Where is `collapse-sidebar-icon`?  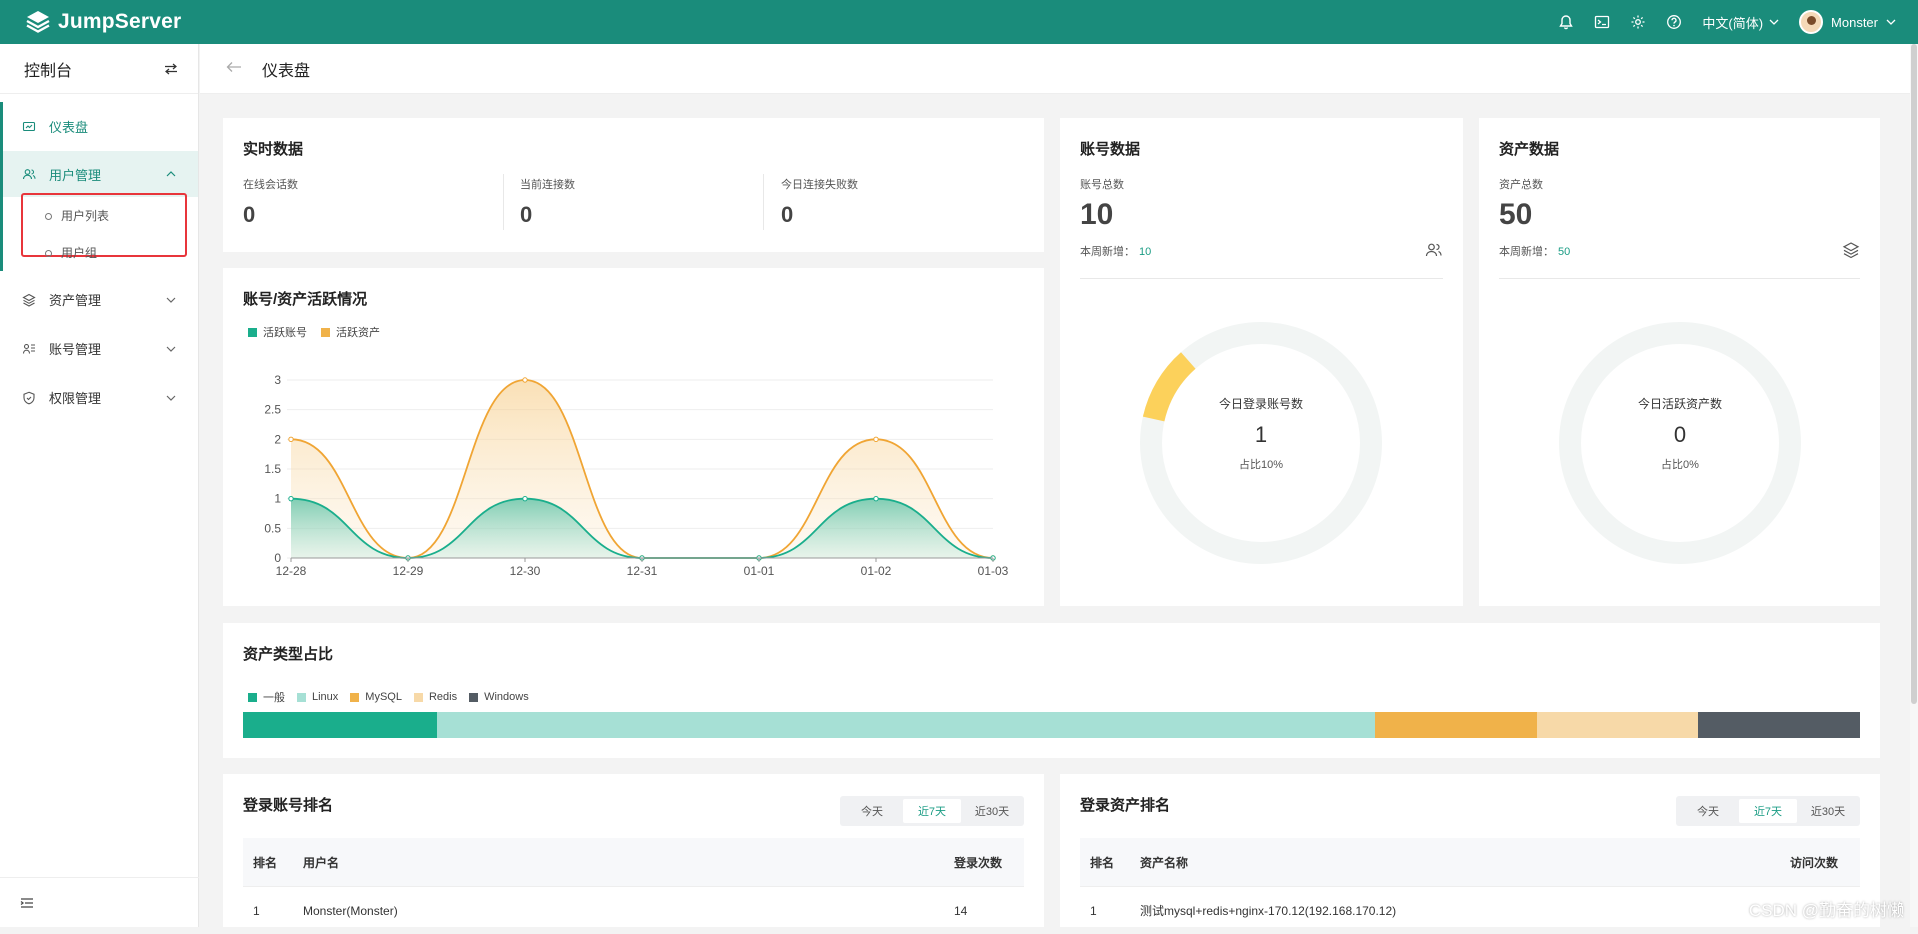 collapse-sidebar-icon is located at coordinates (27, 903).